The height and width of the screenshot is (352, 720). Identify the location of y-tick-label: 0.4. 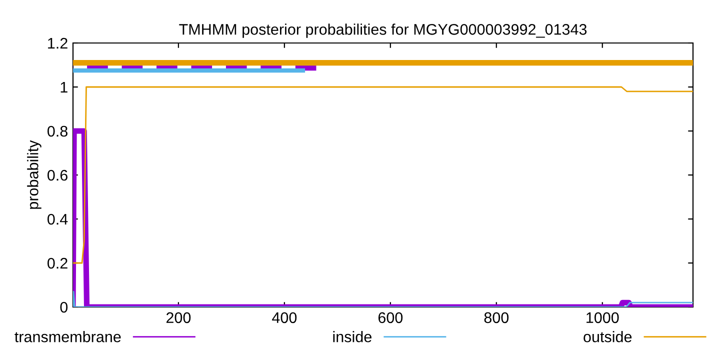
(58, 219).